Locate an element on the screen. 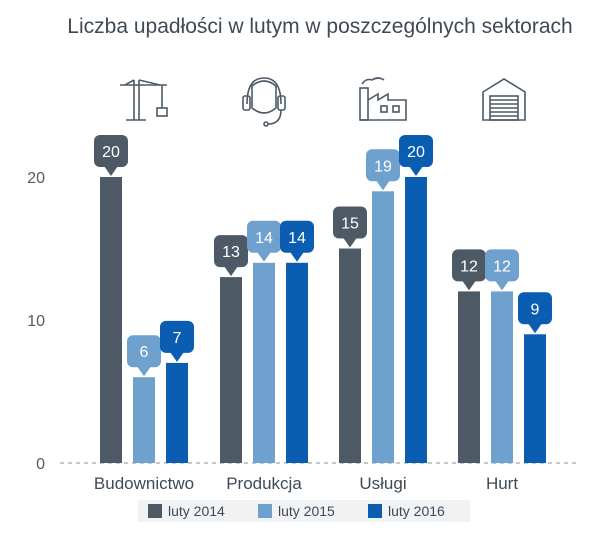 This screenshot has height=537, width=600. legend-item: luty 2014 is located at coordinates (194, 511).